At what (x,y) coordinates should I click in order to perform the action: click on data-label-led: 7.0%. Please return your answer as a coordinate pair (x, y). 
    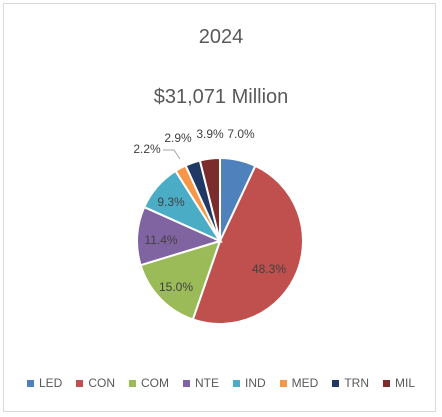
    Looking at the image, I should click on (241, 134).